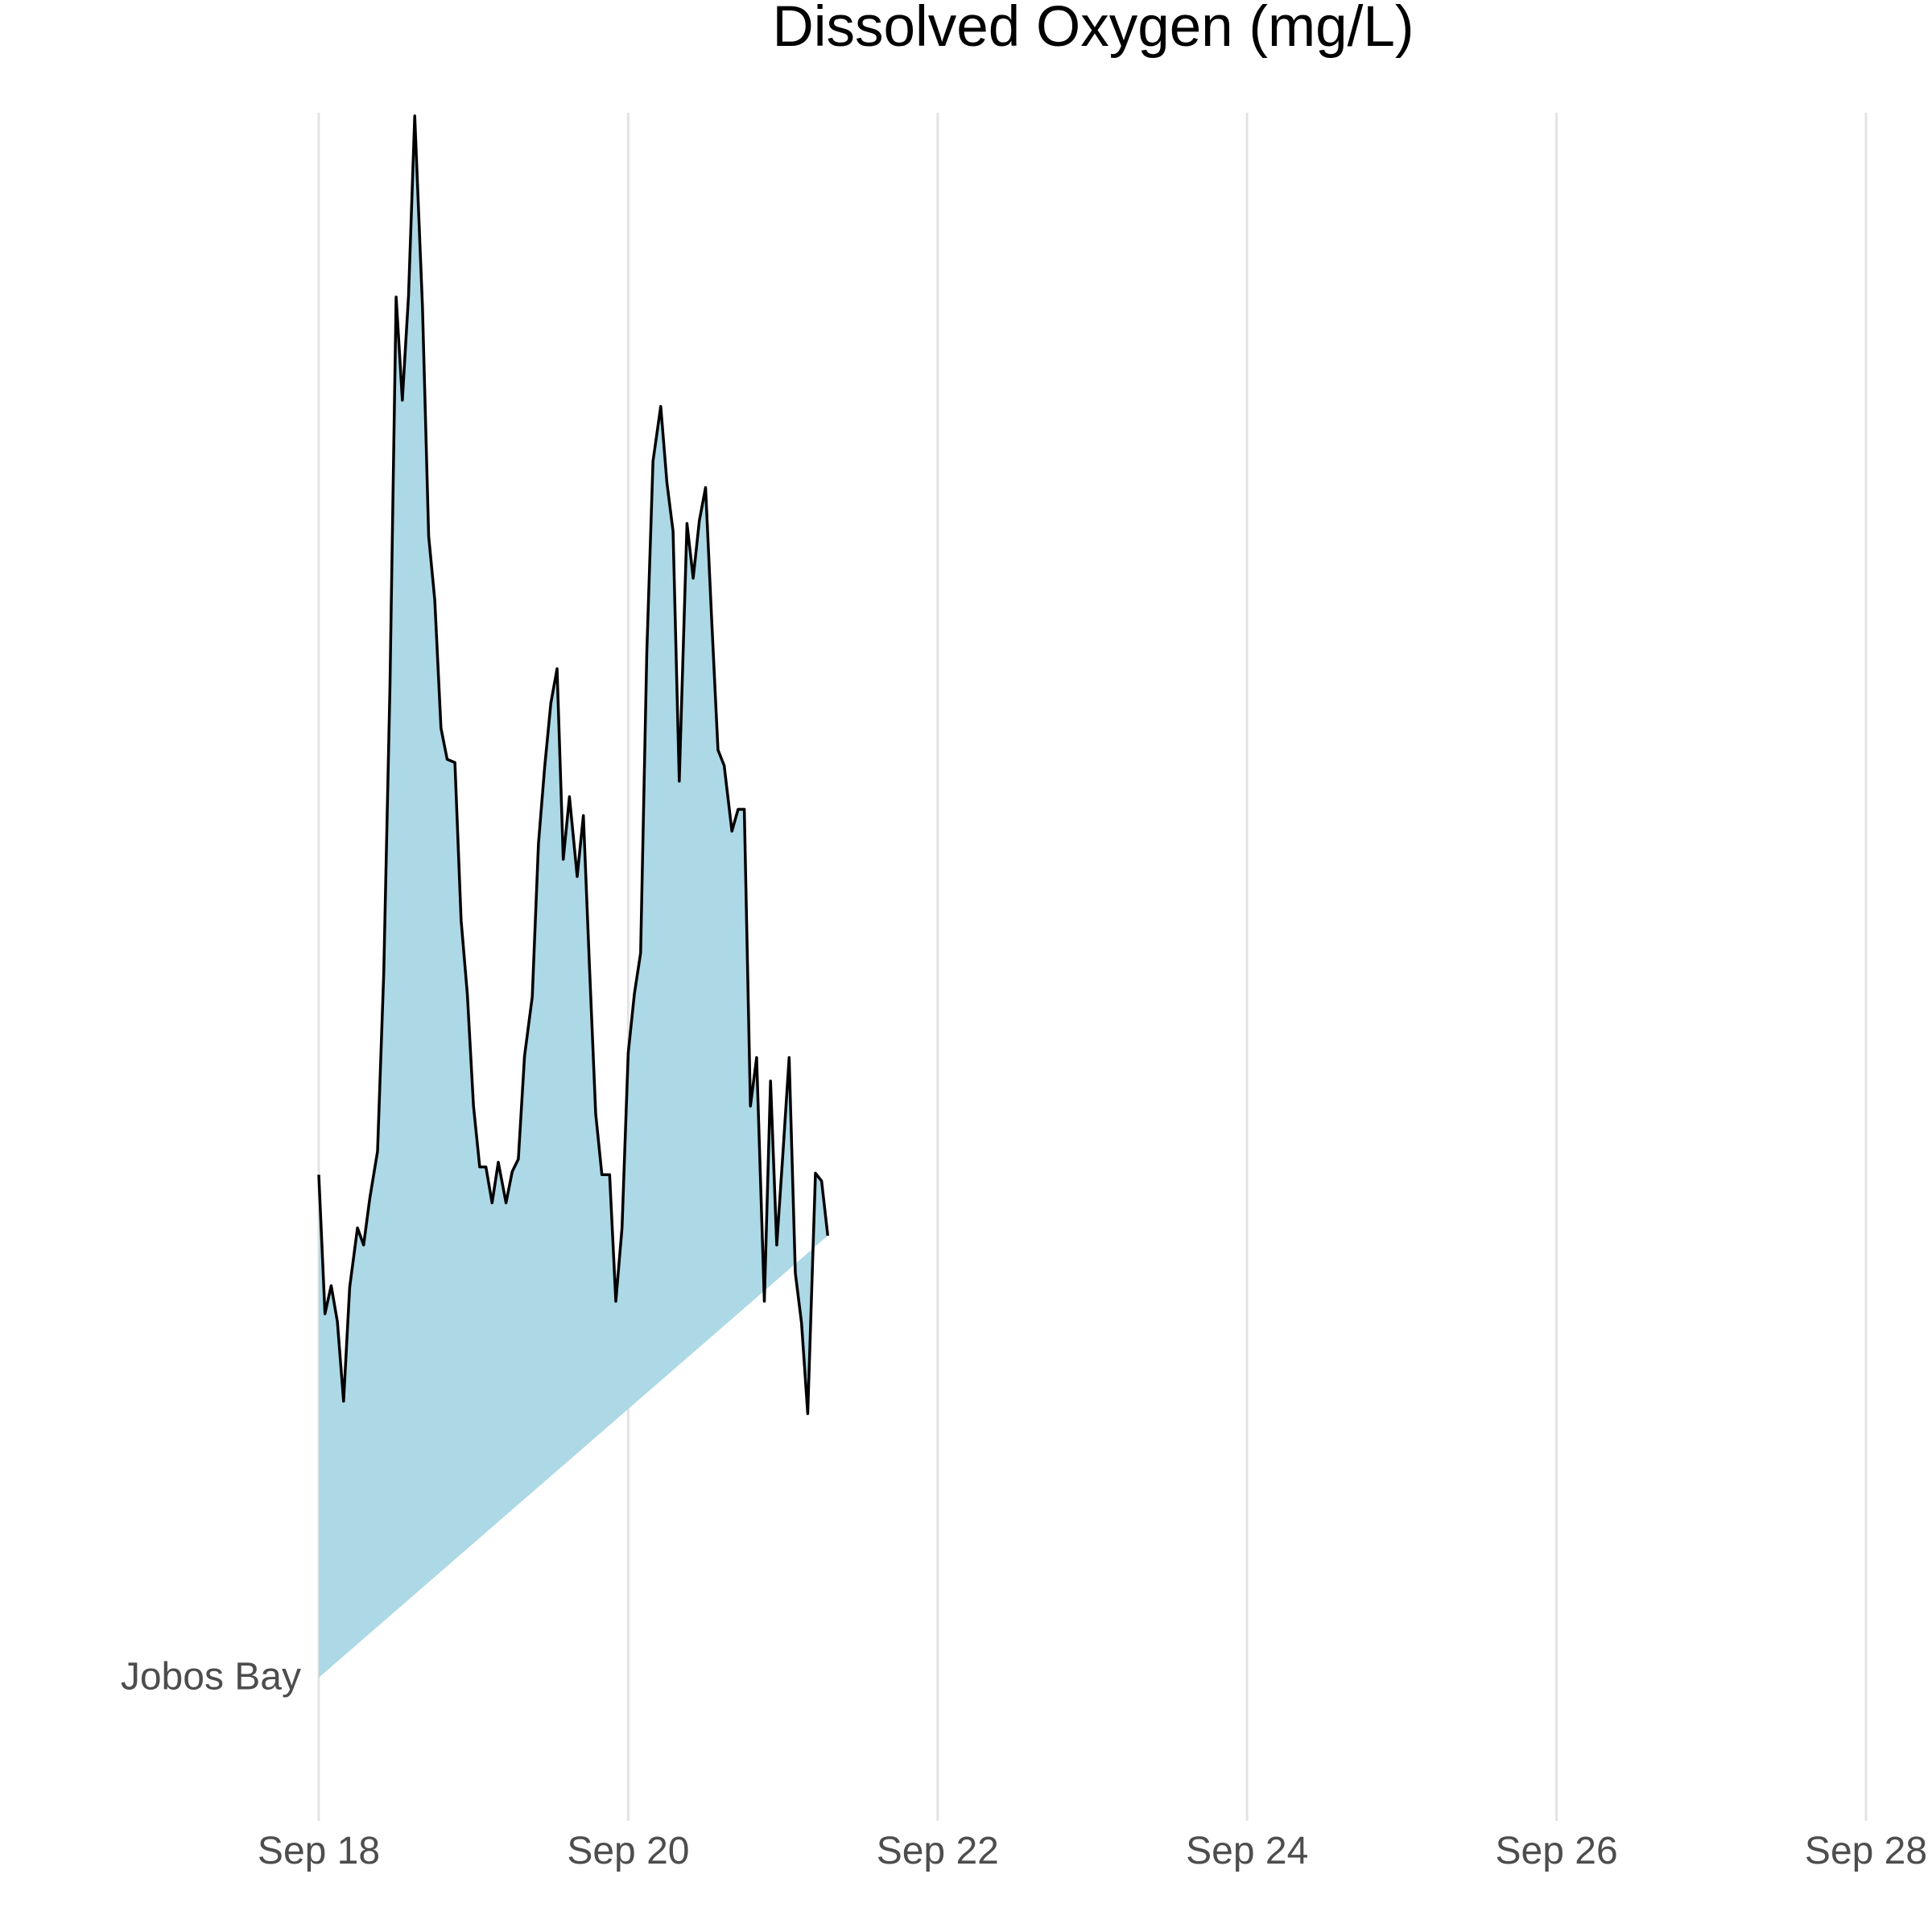 The image size is (1932, 1932). What do you see at coordinates (1247, 1851) in the screenshot?
I see `x-tick-label-3: Sep 24` at bounding box center [1247, 1851].